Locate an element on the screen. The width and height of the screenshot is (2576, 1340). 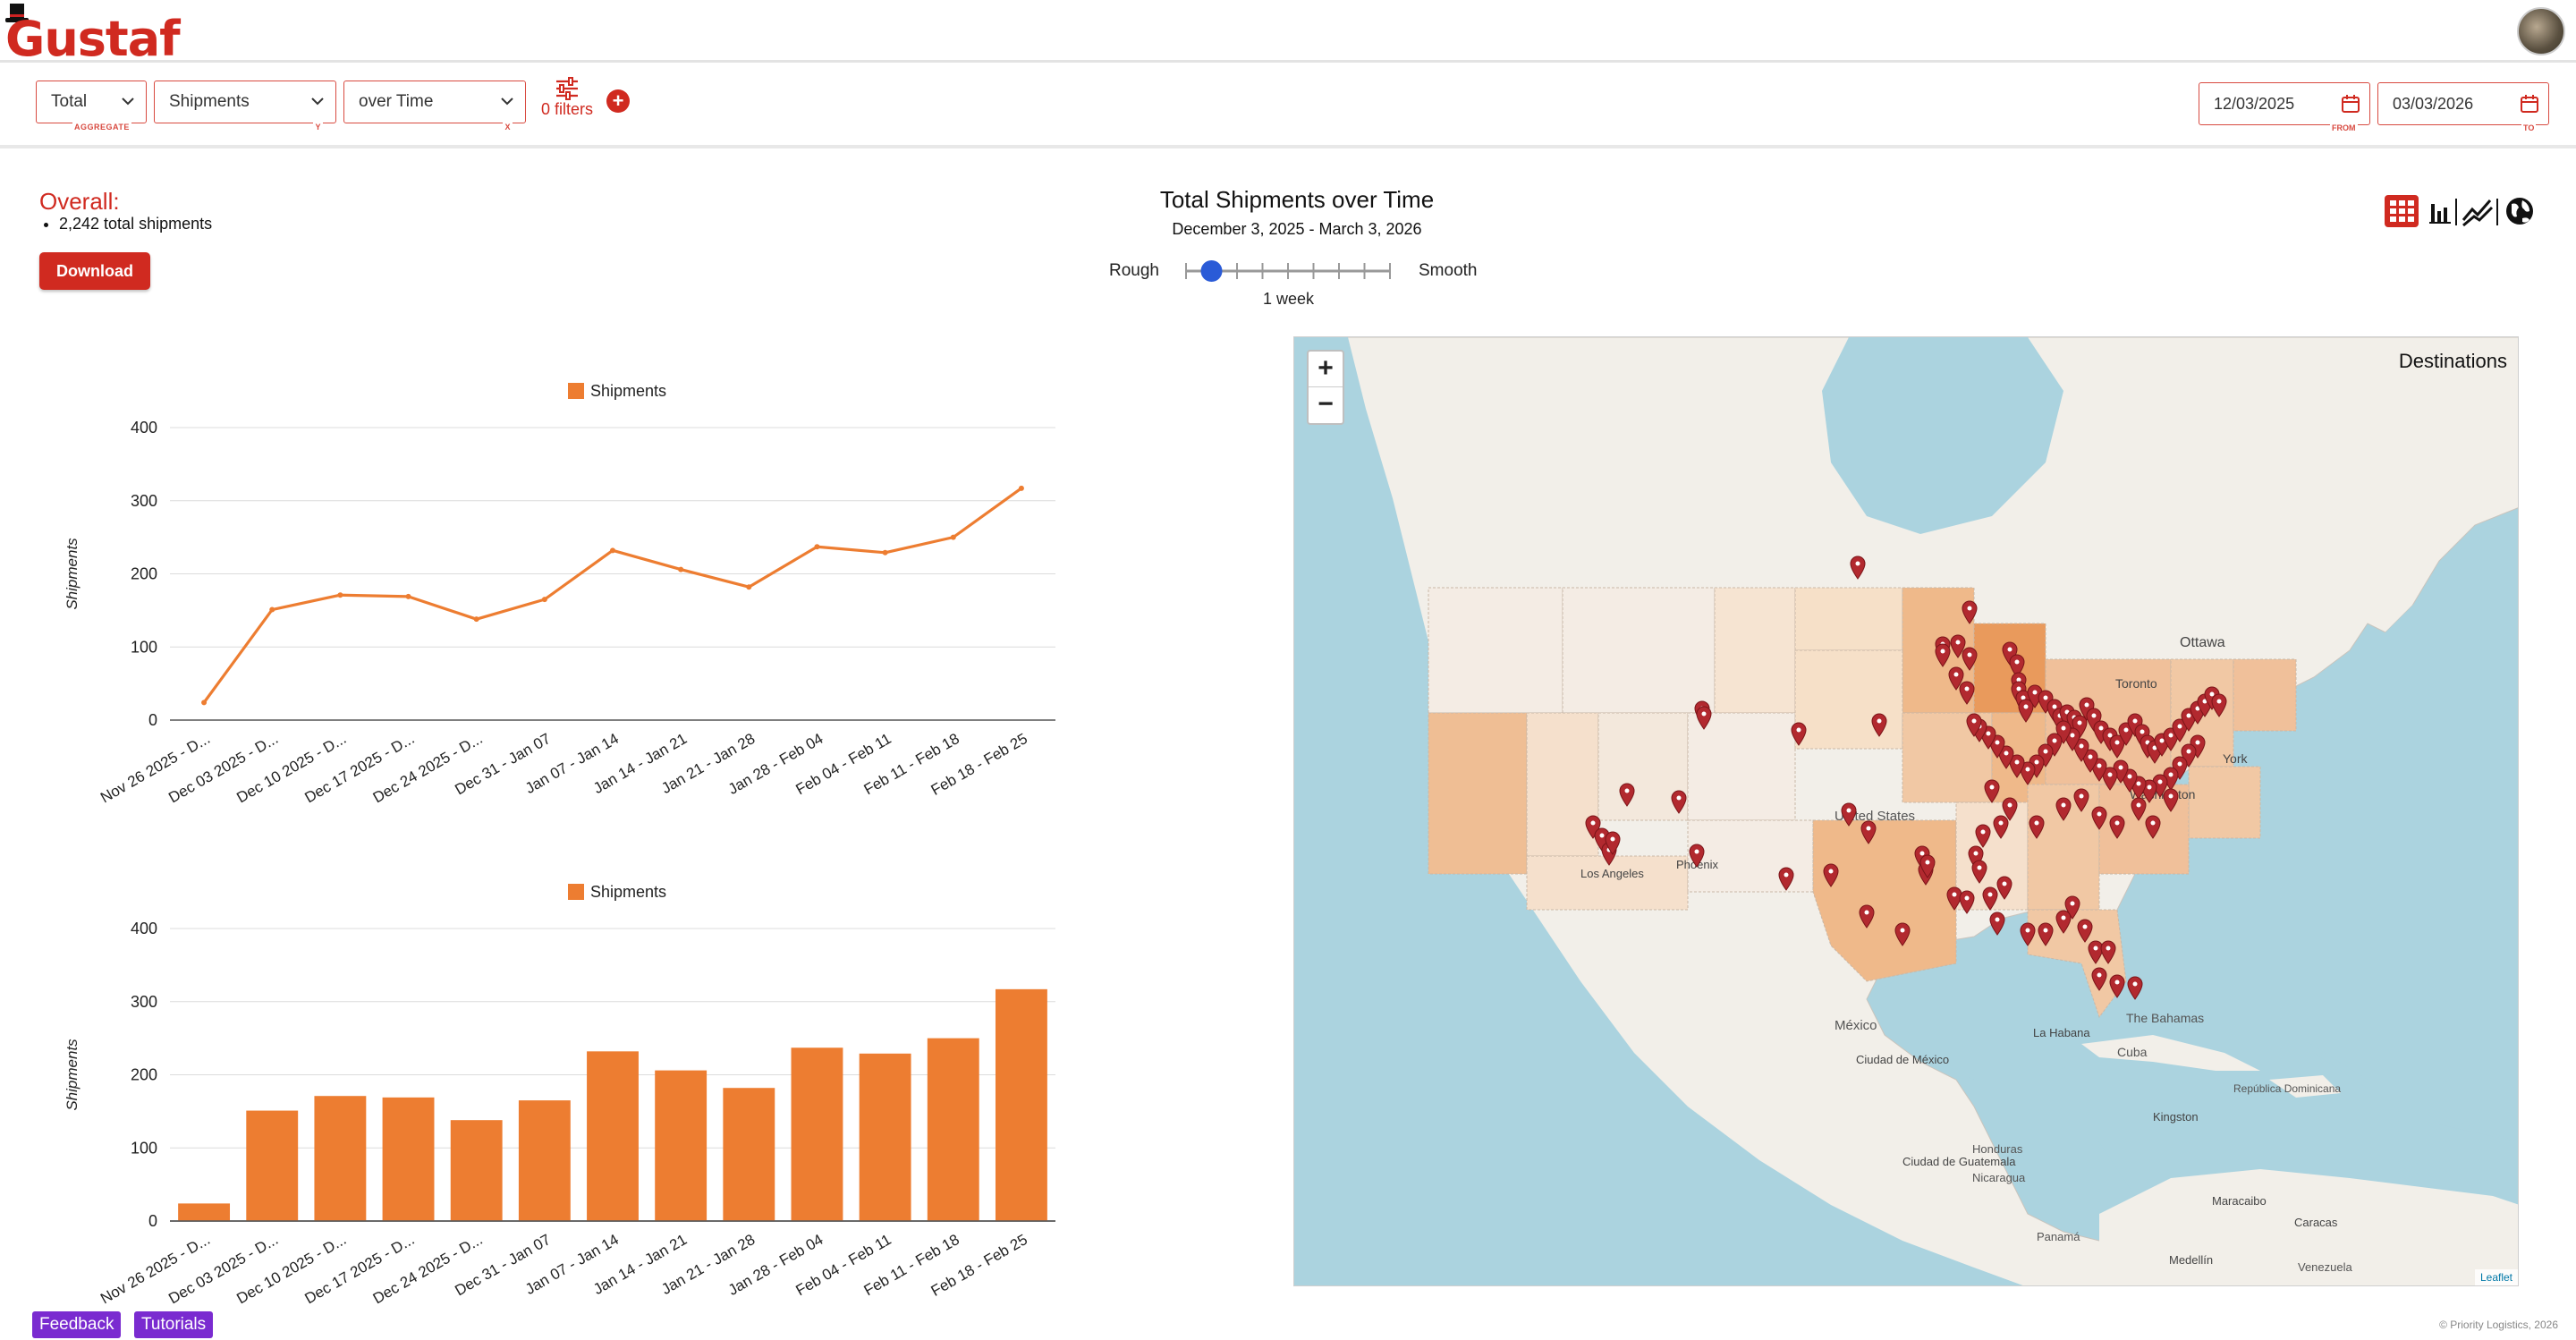
download-button: Download is located at coordinates (94, 271).